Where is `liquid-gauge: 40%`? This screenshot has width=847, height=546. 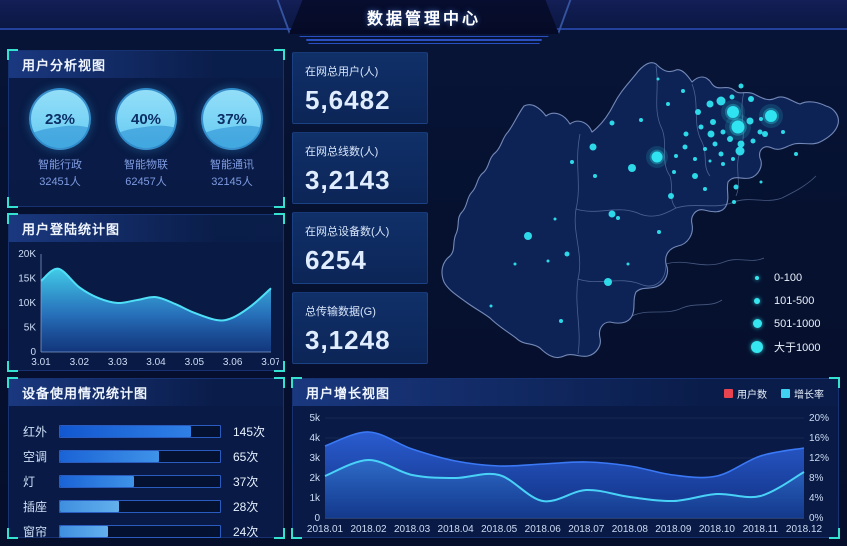
liquid-gauge: 40% is located at coordinates (146, 119).